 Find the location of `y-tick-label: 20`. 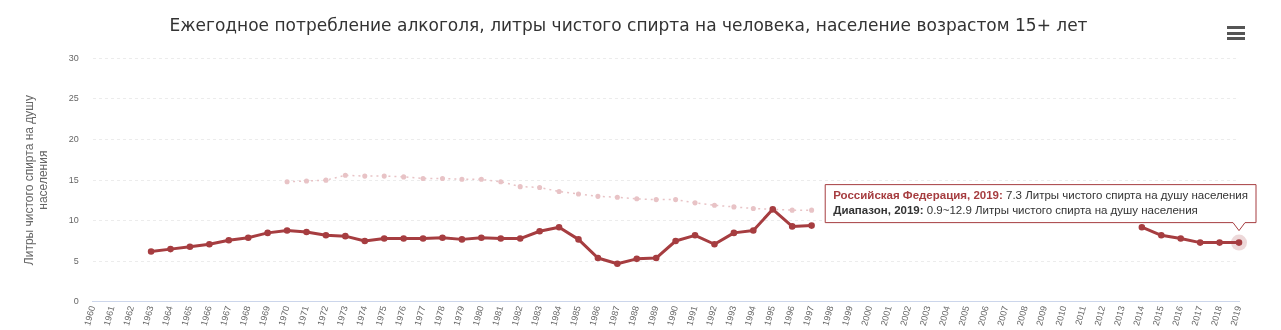

y-tick-label: 20 is located at coordinates (73, 139).